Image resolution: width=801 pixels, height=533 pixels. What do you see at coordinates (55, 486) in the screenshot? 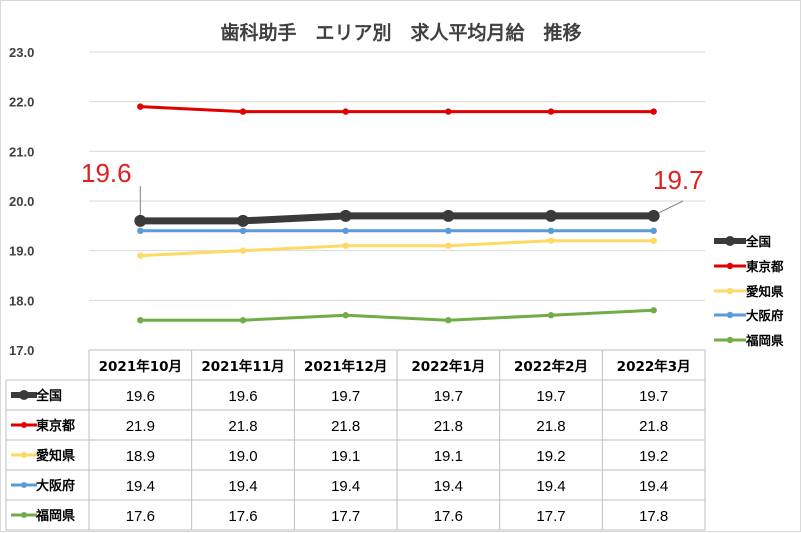
I see `table-row-label: 大阪府` at bounding box center [55, 486].